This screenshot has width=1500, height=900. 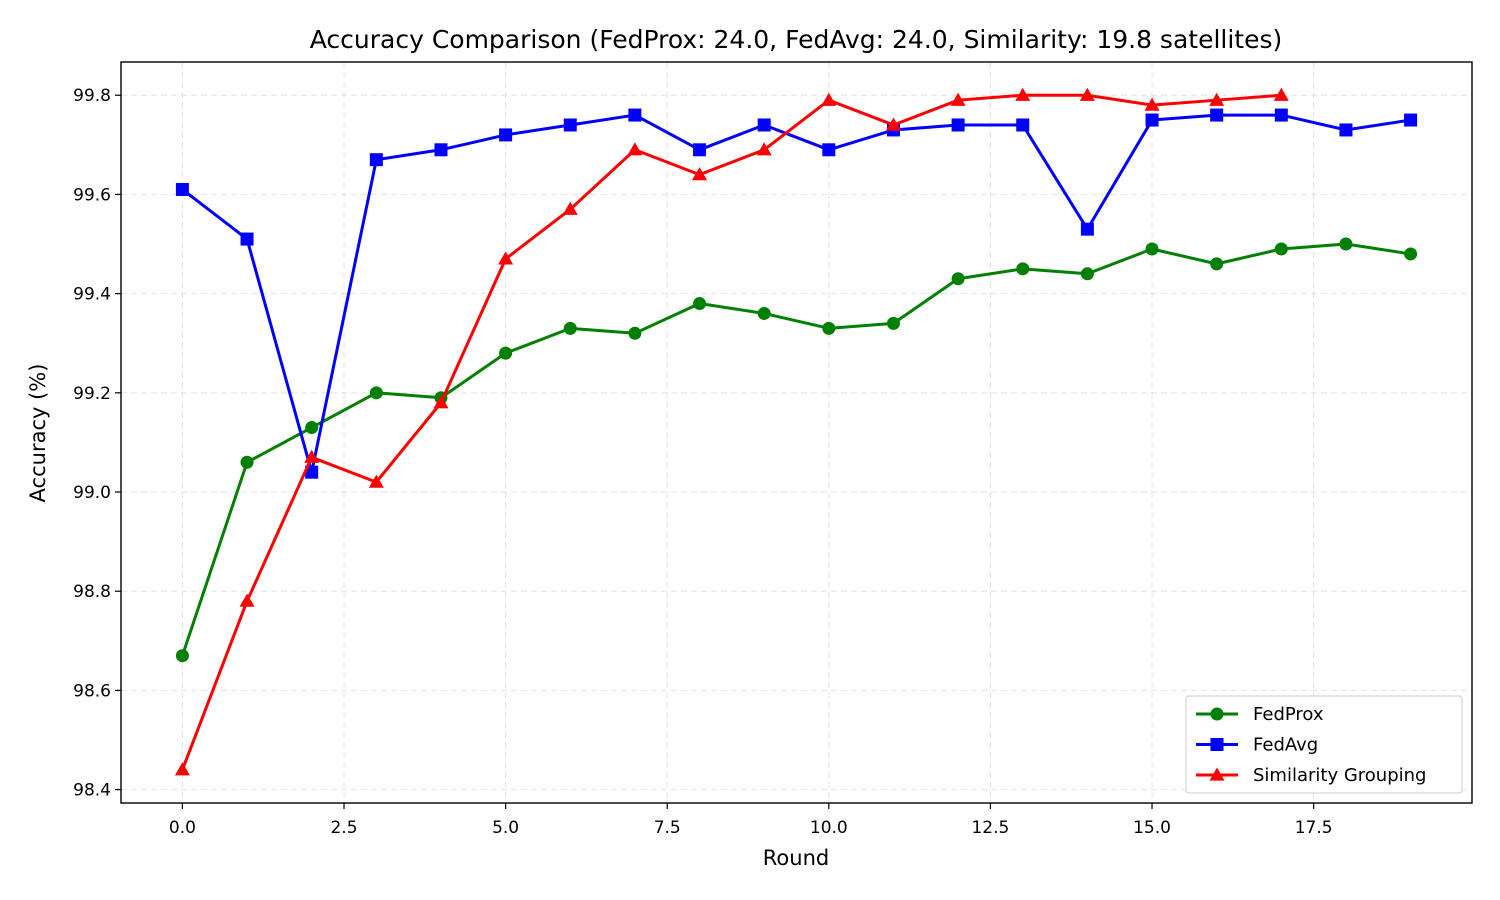 What do you see at coordinates (1152, 828) in the screenshot?
I see `x-tick-label: 15.0` at bounding box center [1152, 828].